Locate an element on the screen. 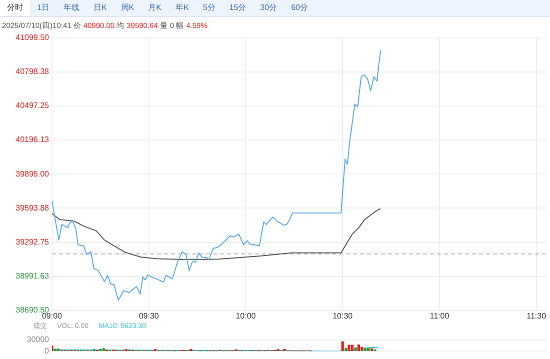 This screenshot has width=550, height=359. category-label: 5分 is located at coordinates (209, 8).